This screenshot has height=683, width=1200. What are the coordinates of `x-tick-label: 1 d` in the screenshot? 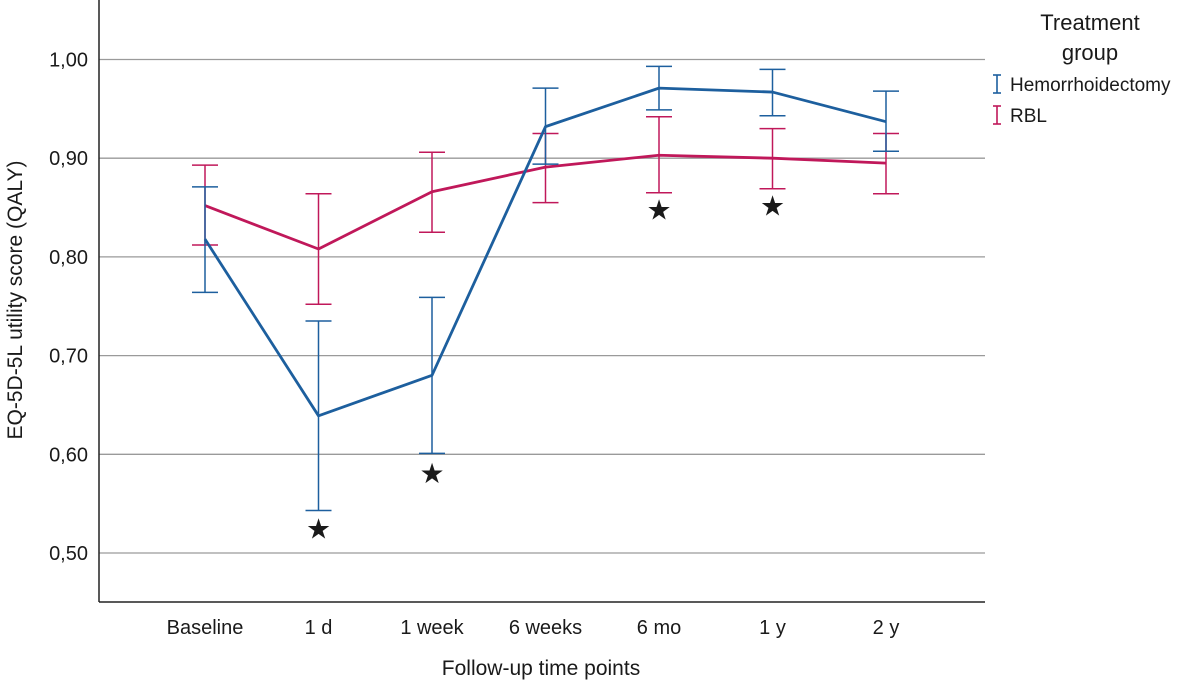 It's located at (319, 628).